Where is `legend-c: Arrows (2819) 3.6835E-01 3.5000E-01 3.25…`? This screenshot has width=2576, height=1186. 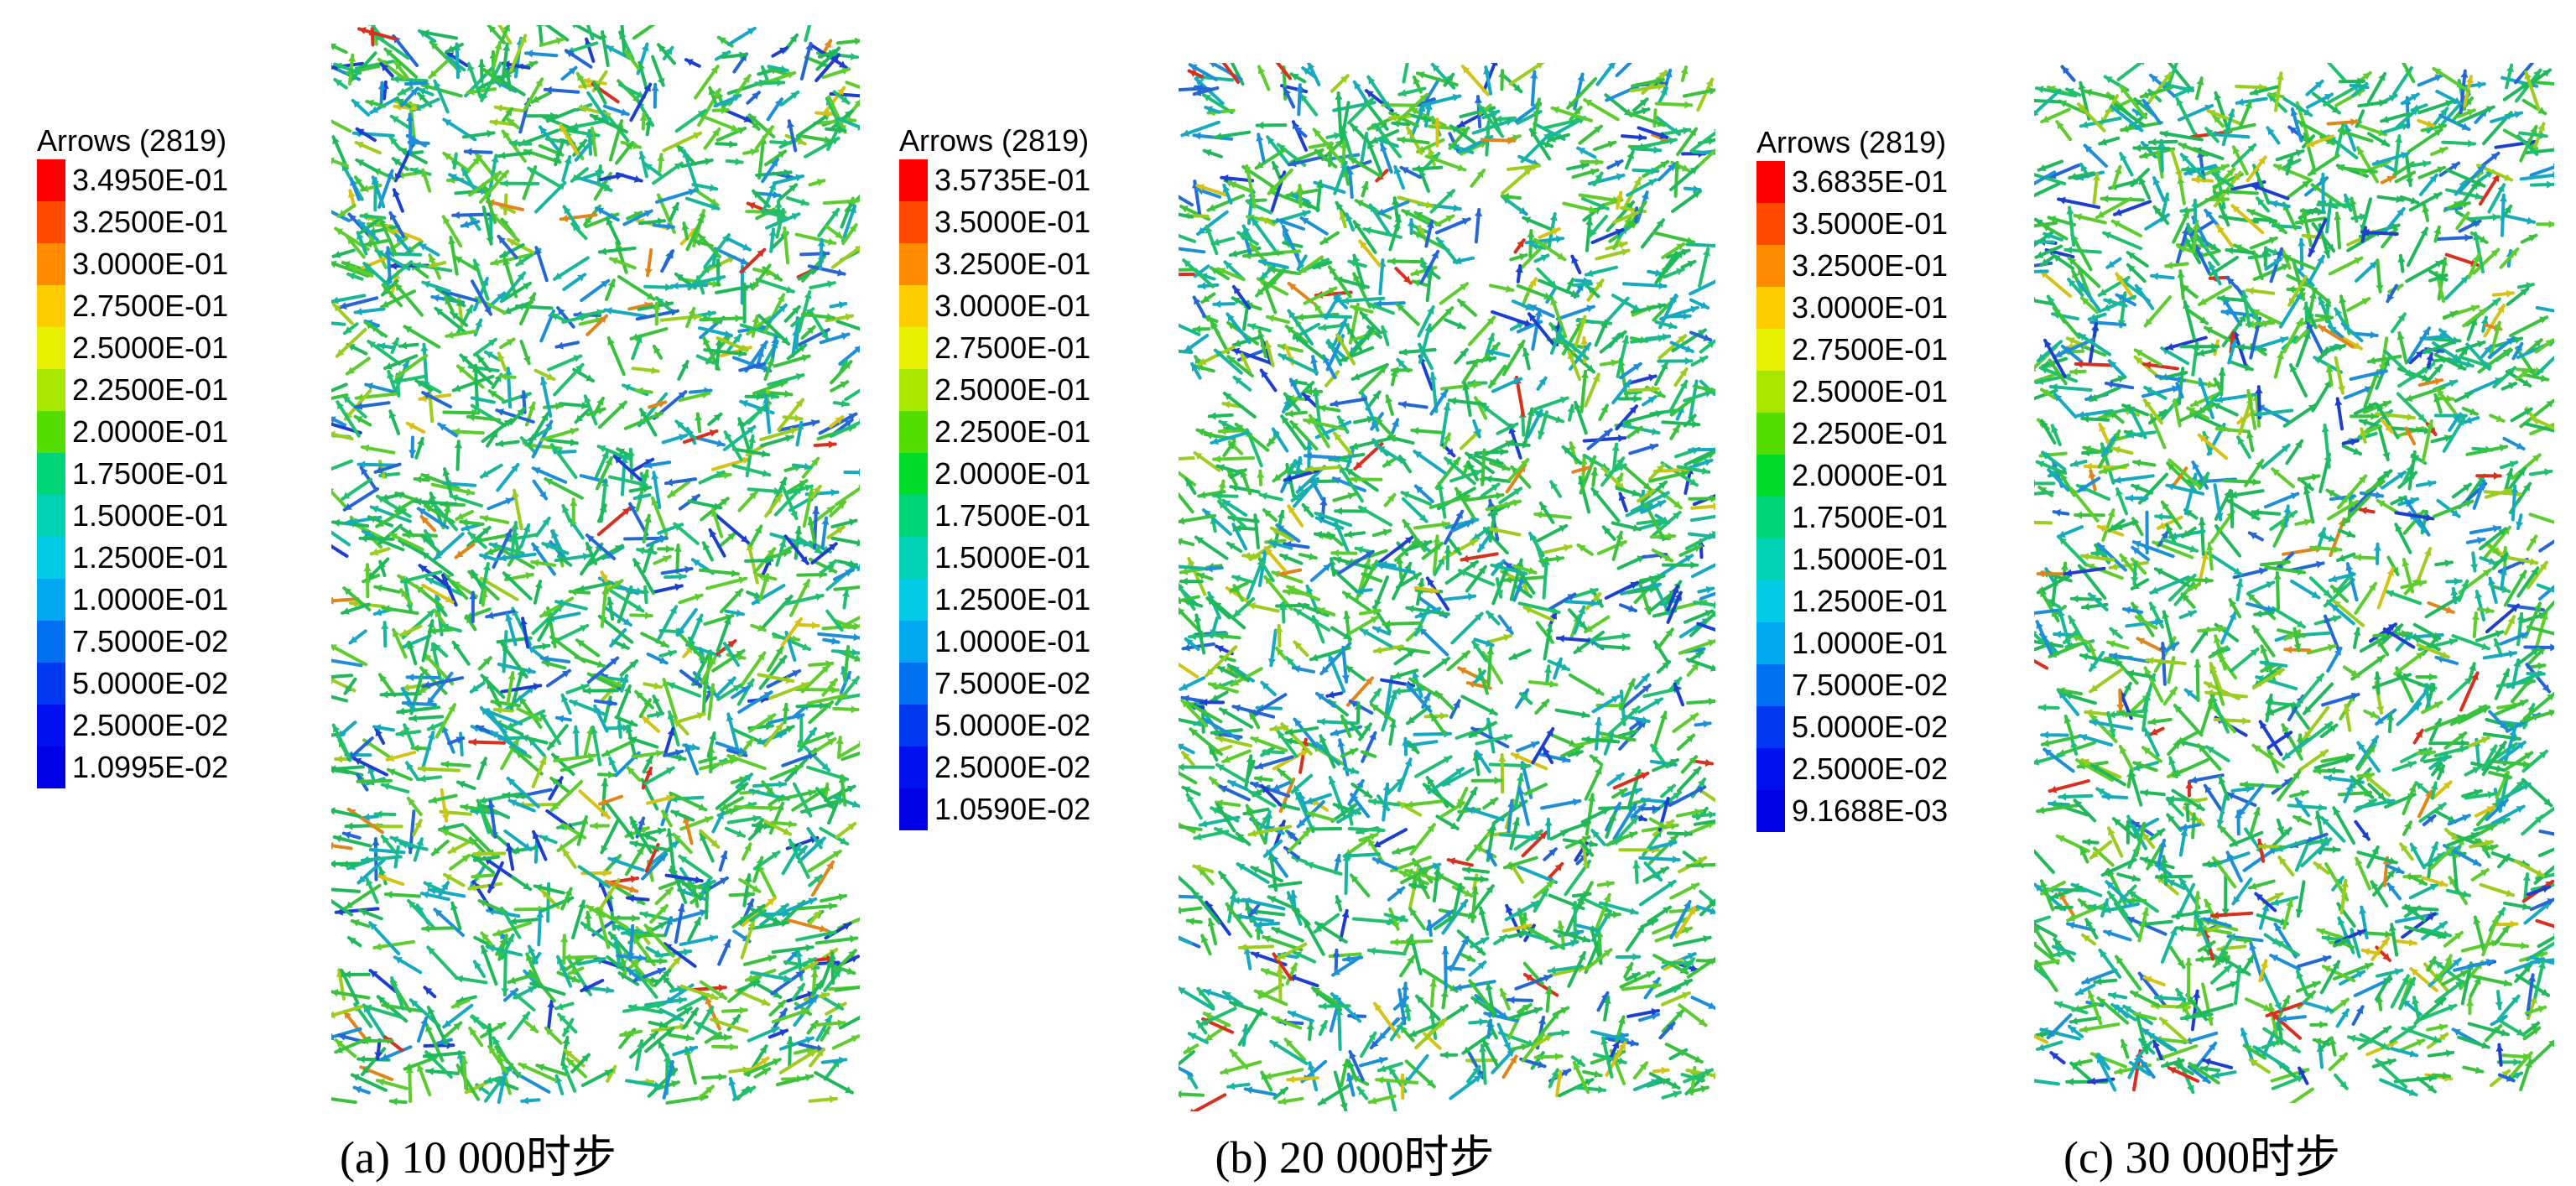 legend-c: Arrows (2819) 3.6835E-01 3.5000E-01 3.25… is located at coordinates (1882, 479).